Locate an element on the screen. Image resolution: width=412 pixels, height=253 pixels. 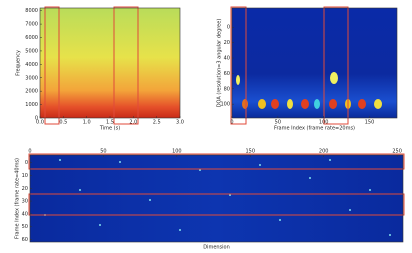
x-axis-label: Time (s) is located at coordinates (109, 129).